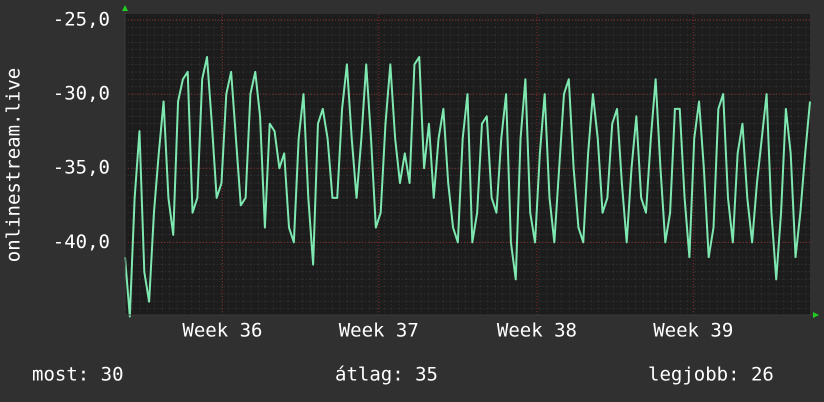 The image size is (824, 402). I want to click on y-tick-label: -40,0, so click(81, 242).